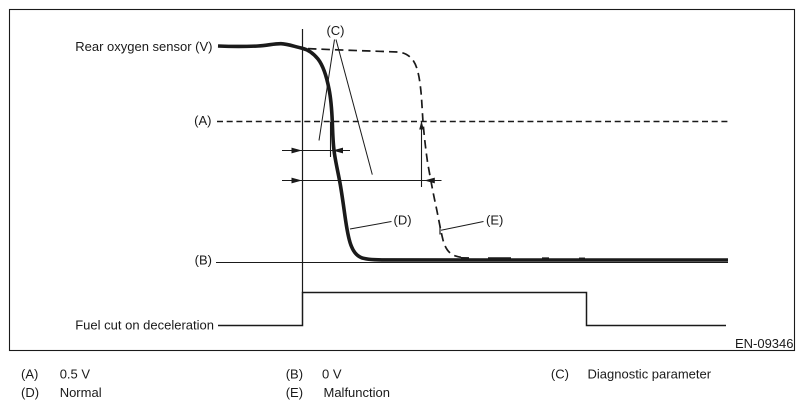 This screenshot has height=411, width=804. What do you see at coordinates (75, 374) in the screenshot?
I see `svg-text: 0.5 V` at bounding box center [75, 374].